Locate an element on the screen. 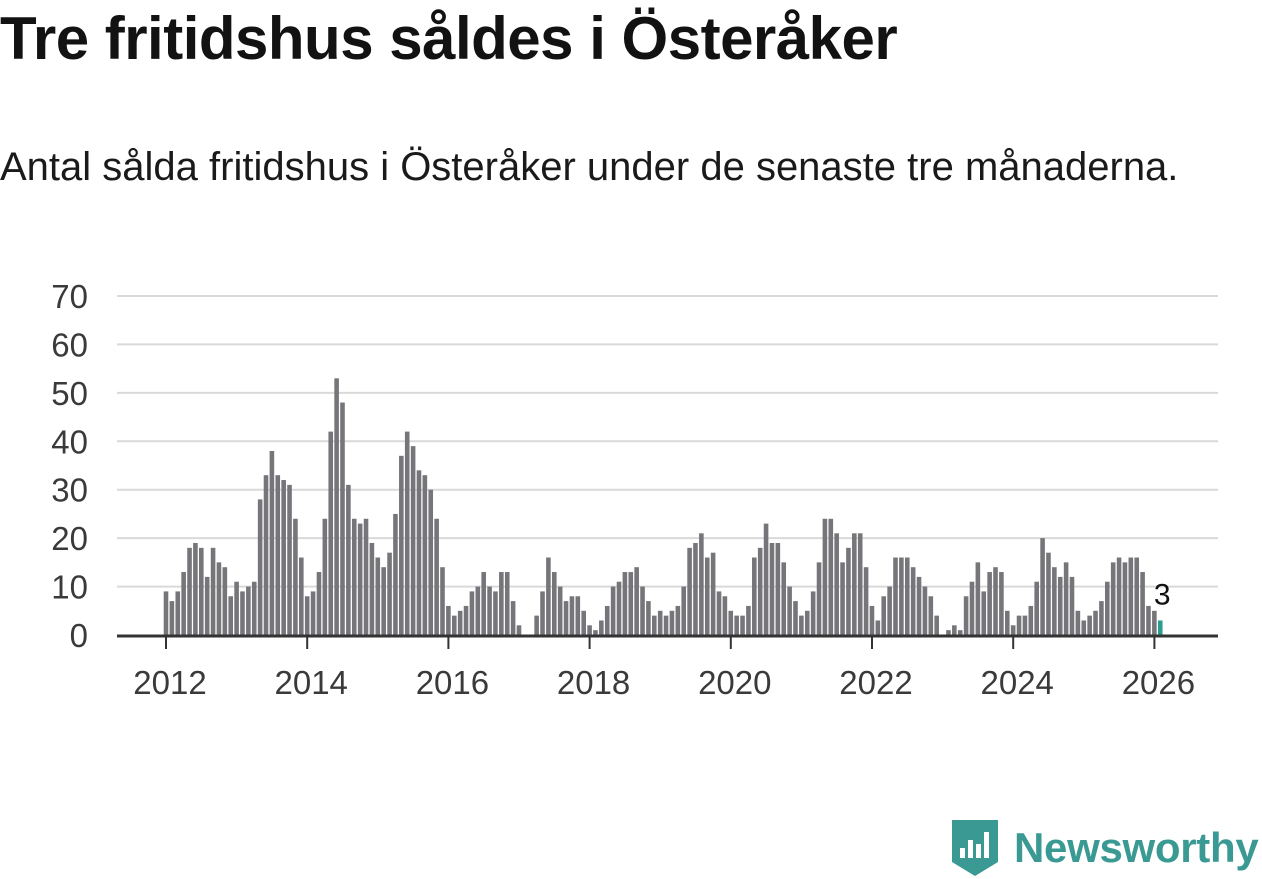  x-tick: 2016 is located at coordinates (452, 668).